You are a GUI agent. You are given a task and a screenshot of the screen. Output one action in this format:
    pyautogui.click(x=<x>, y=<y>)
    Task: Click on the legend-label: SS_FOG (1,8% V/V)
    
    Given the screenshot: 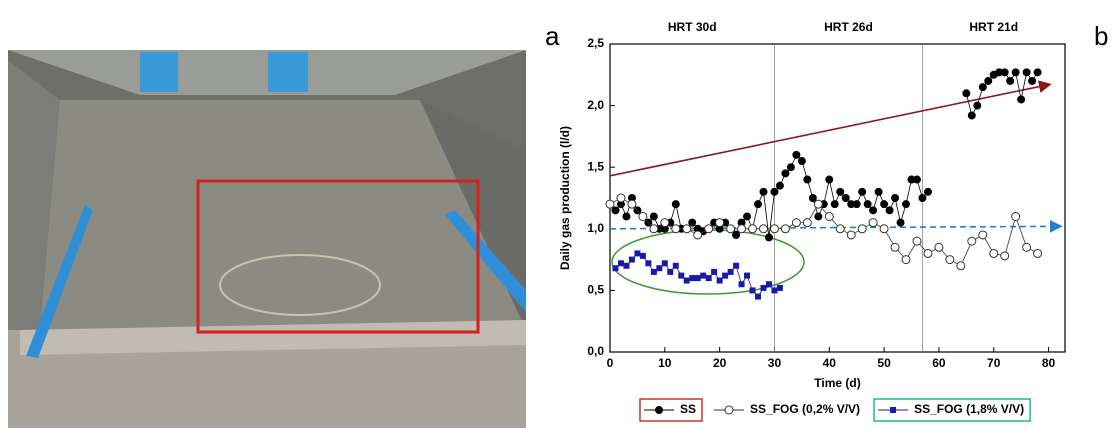 What is the action you would take?
    pyautogui.click(x=969, y=409)
    